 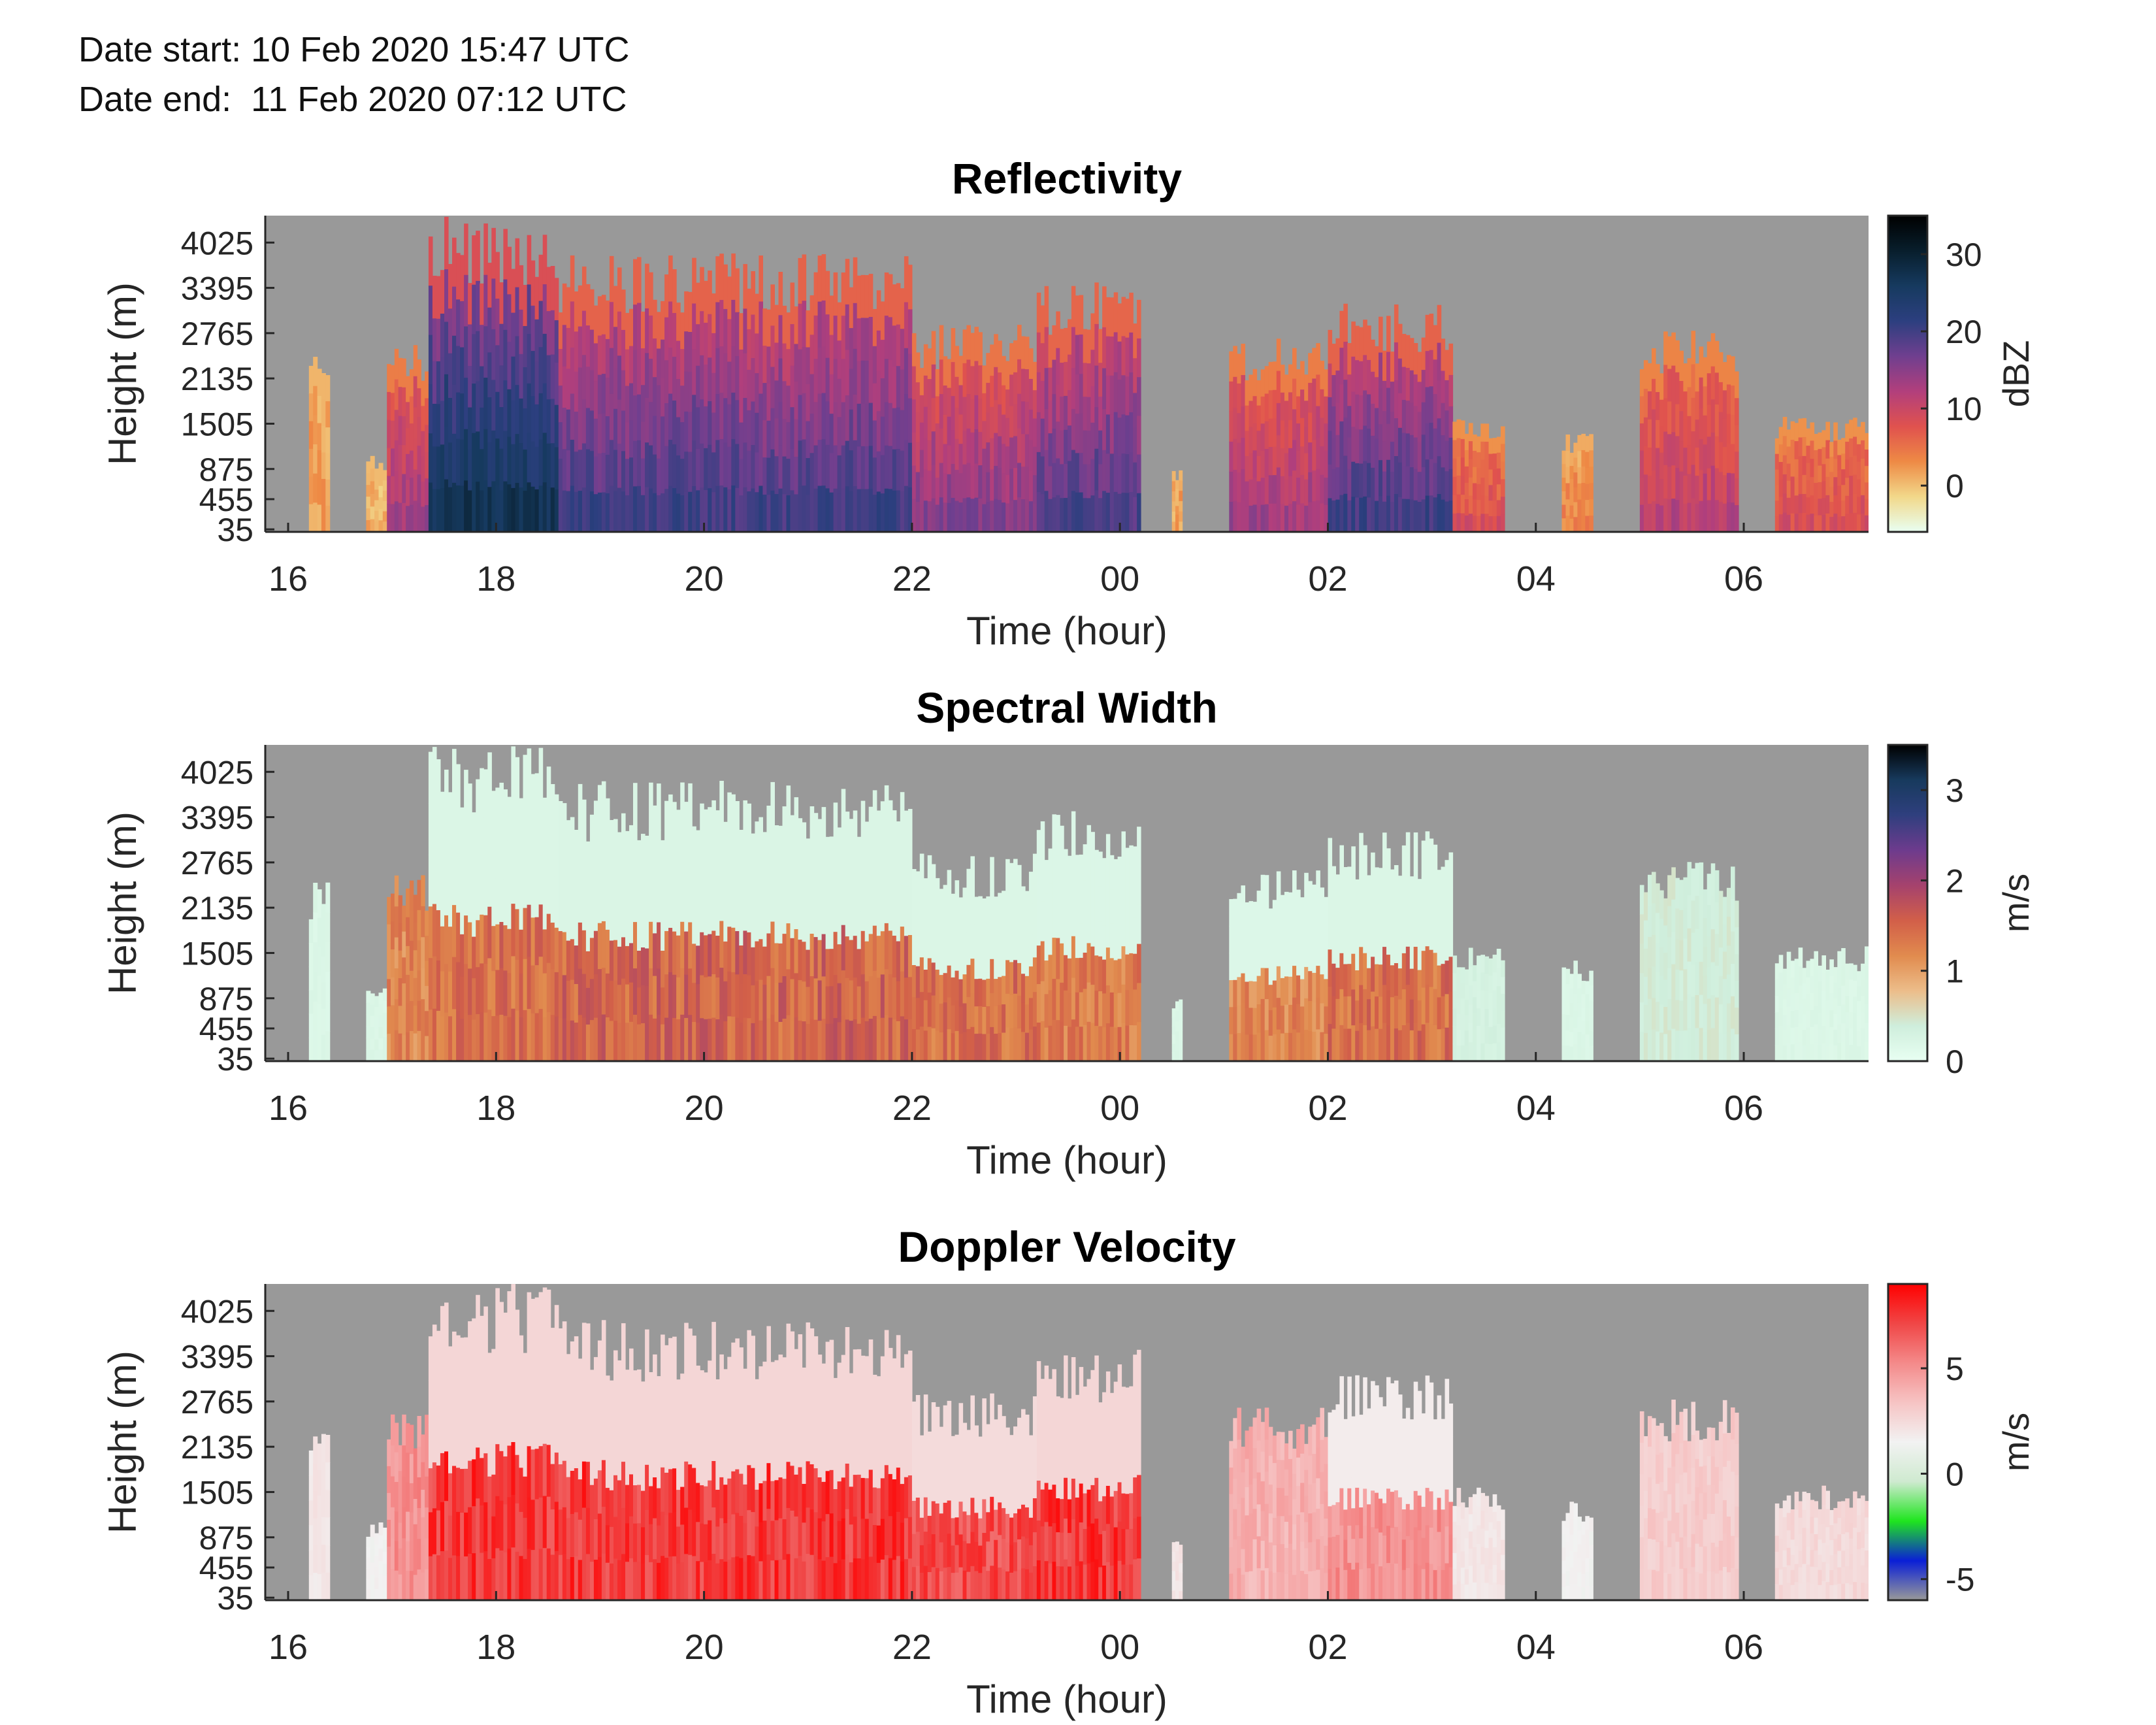 I want to click on doppler-velocity-colorbar-tick-label: 5, so click(x=1955, y=1369).